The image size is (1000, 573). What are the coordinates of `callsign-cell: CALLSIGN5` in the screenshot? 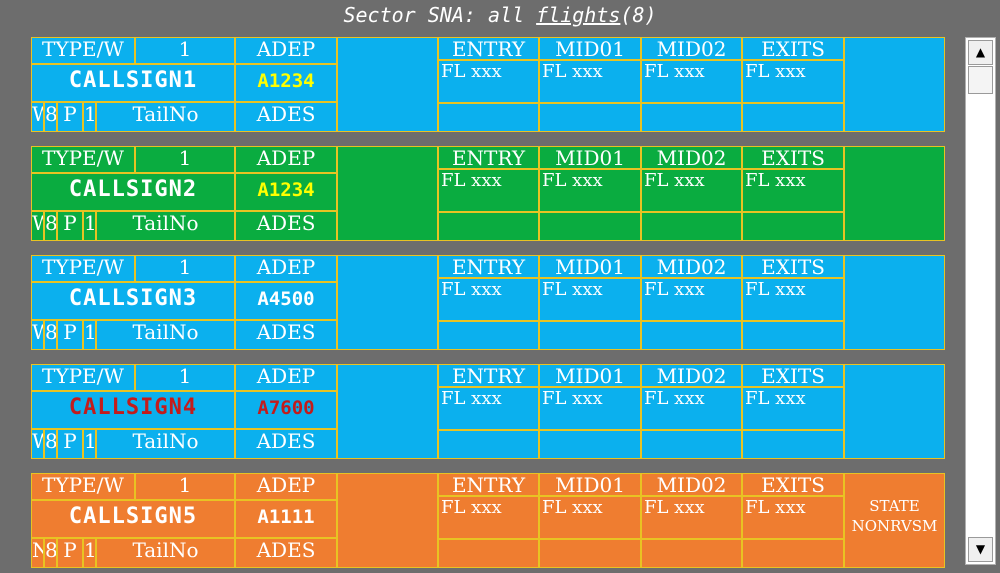 It's located at (133, 519).